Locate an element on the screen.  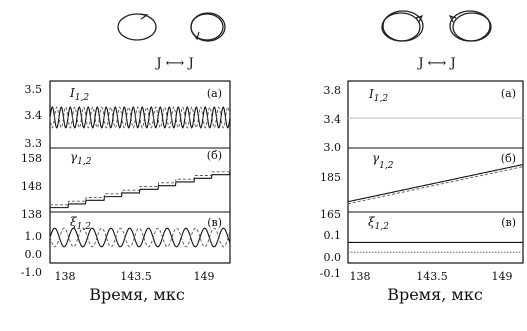
xtick-left-2: 149 is located at coordinates (204, 276).